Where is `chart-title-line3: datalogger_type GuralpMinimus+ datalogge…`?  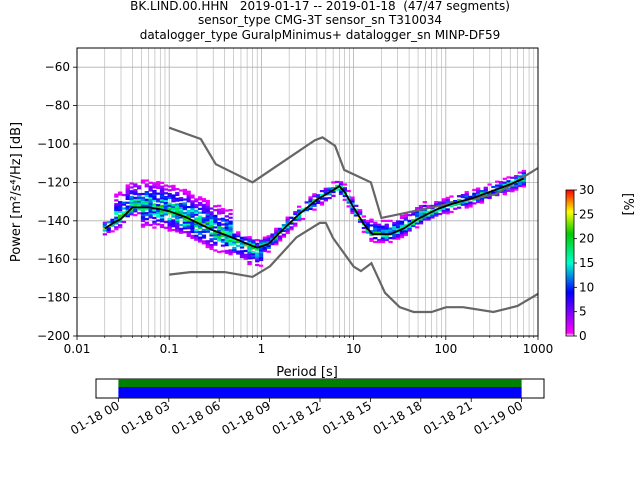
chart-title-line3: datalogger_type GuralpMinimus+ datalogge… is located at coordinates (320, 35).